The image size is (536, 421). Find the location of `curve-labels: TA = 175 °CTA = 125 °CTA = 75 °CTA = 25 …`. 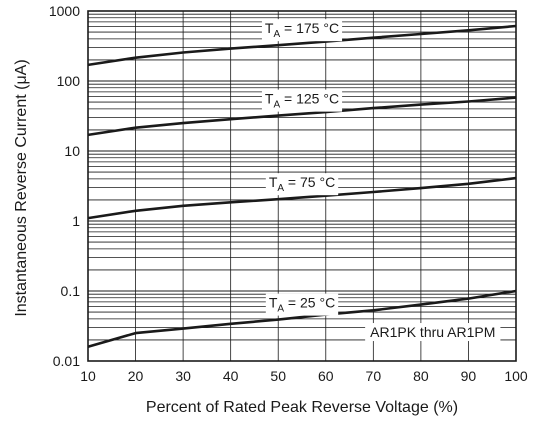

curve-labels: TA = 175 °CTA = 125 °CTA = 75 °CTA = 25 … is located at coordinates (302, 167).